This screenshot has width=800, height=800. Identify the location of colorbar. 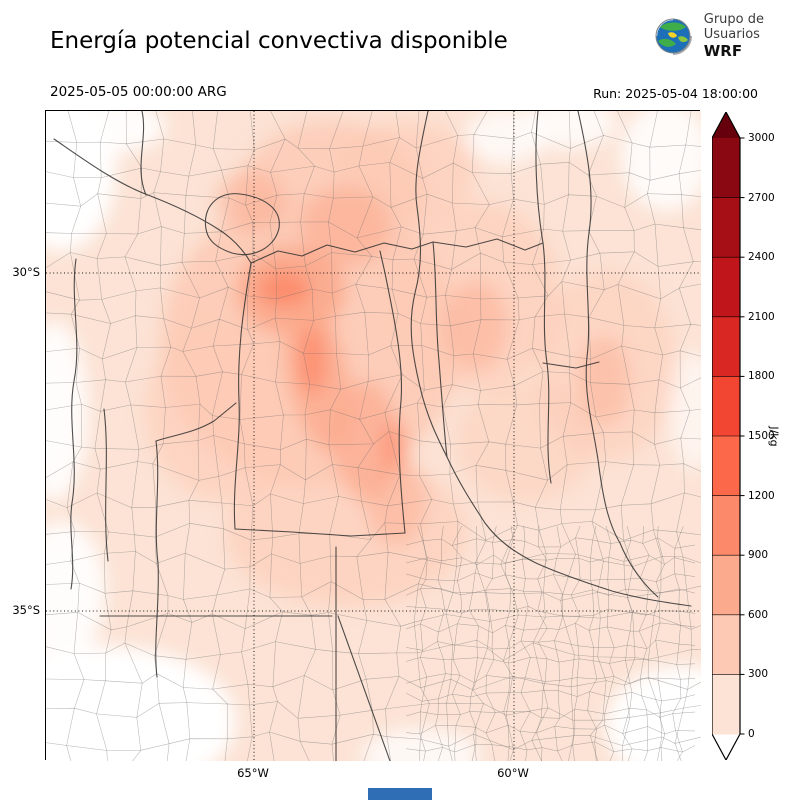
(728, 436).